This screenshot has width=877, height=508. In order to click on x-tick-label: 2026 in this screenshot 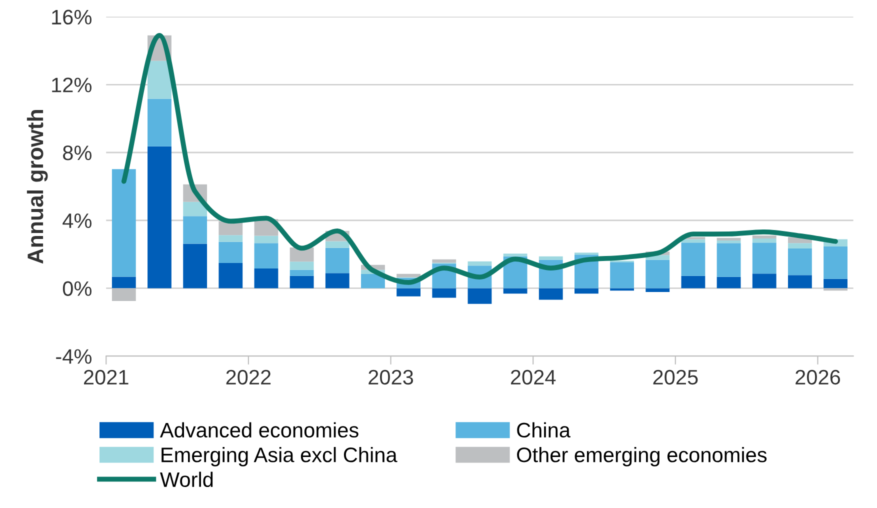, I will do `click(818, 377)`.